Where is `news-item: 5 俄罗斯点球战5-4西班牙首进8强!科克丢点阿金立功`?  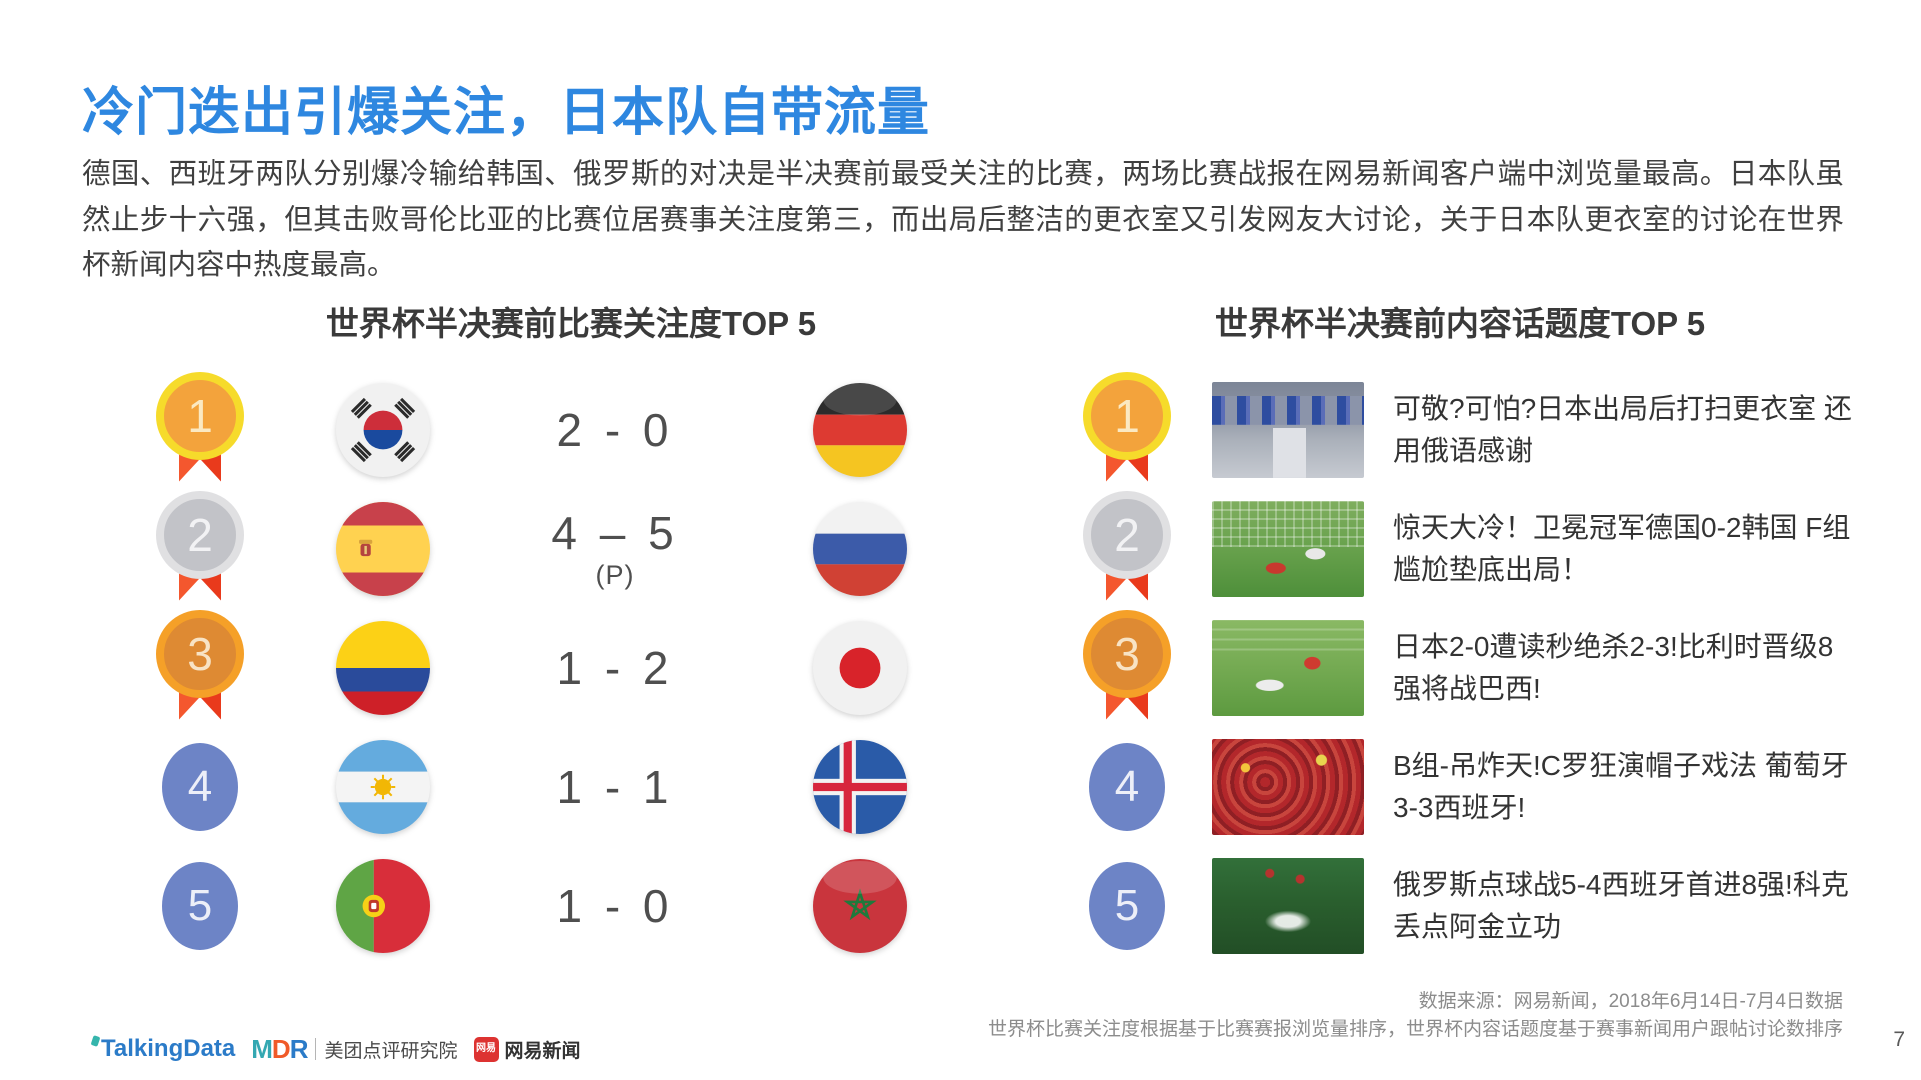 news-item: 5 俄罗斯点球战5-4西班牙首进8强!科克丢点阿金立功 is located at coordinates (1460, 905).